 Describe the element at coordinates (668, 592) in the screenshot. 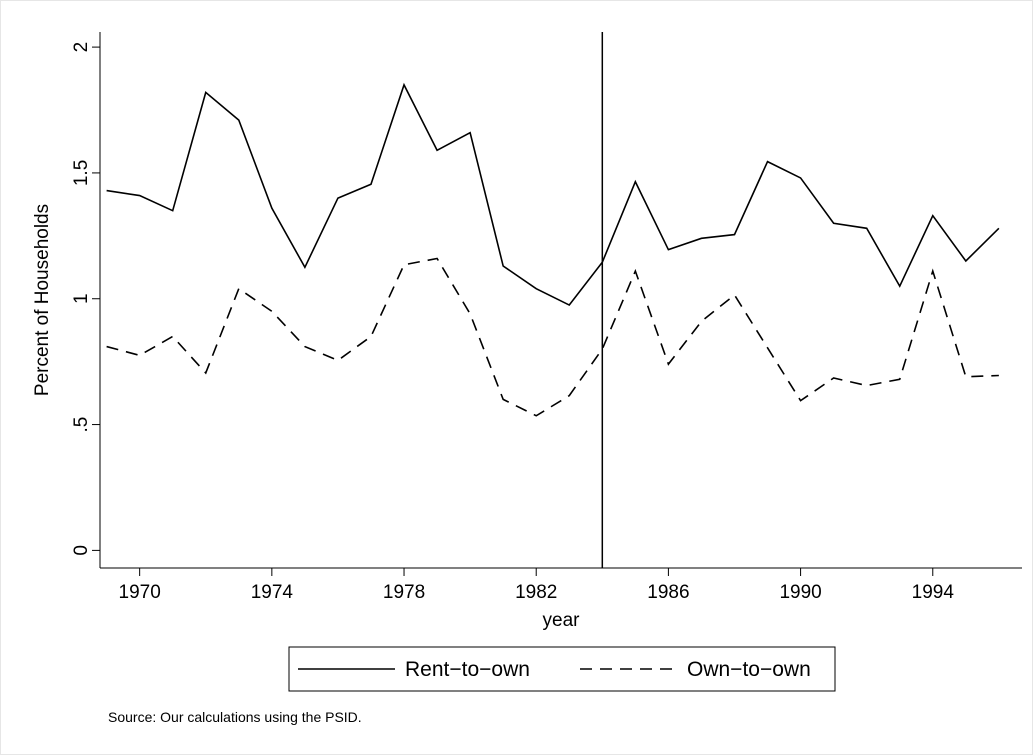

I see `x-tick-label: 1986` at that location.